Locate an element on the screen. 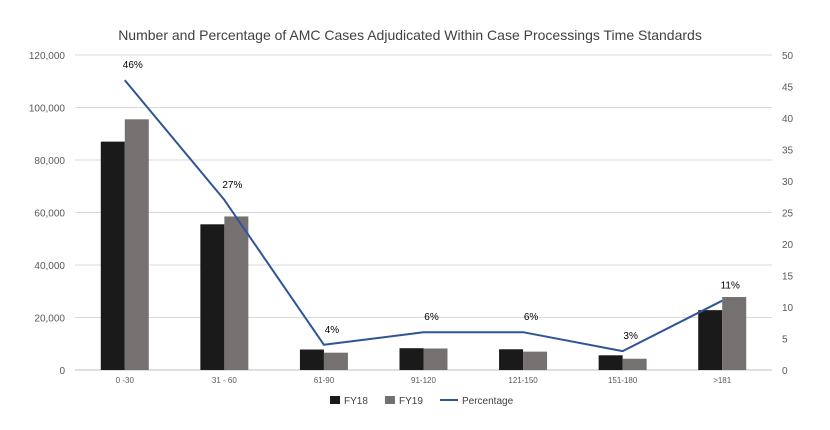 The width and height of the screenshot is (830, 430). right-axis-tick-label: 50 is located at coordinates (788, 56).